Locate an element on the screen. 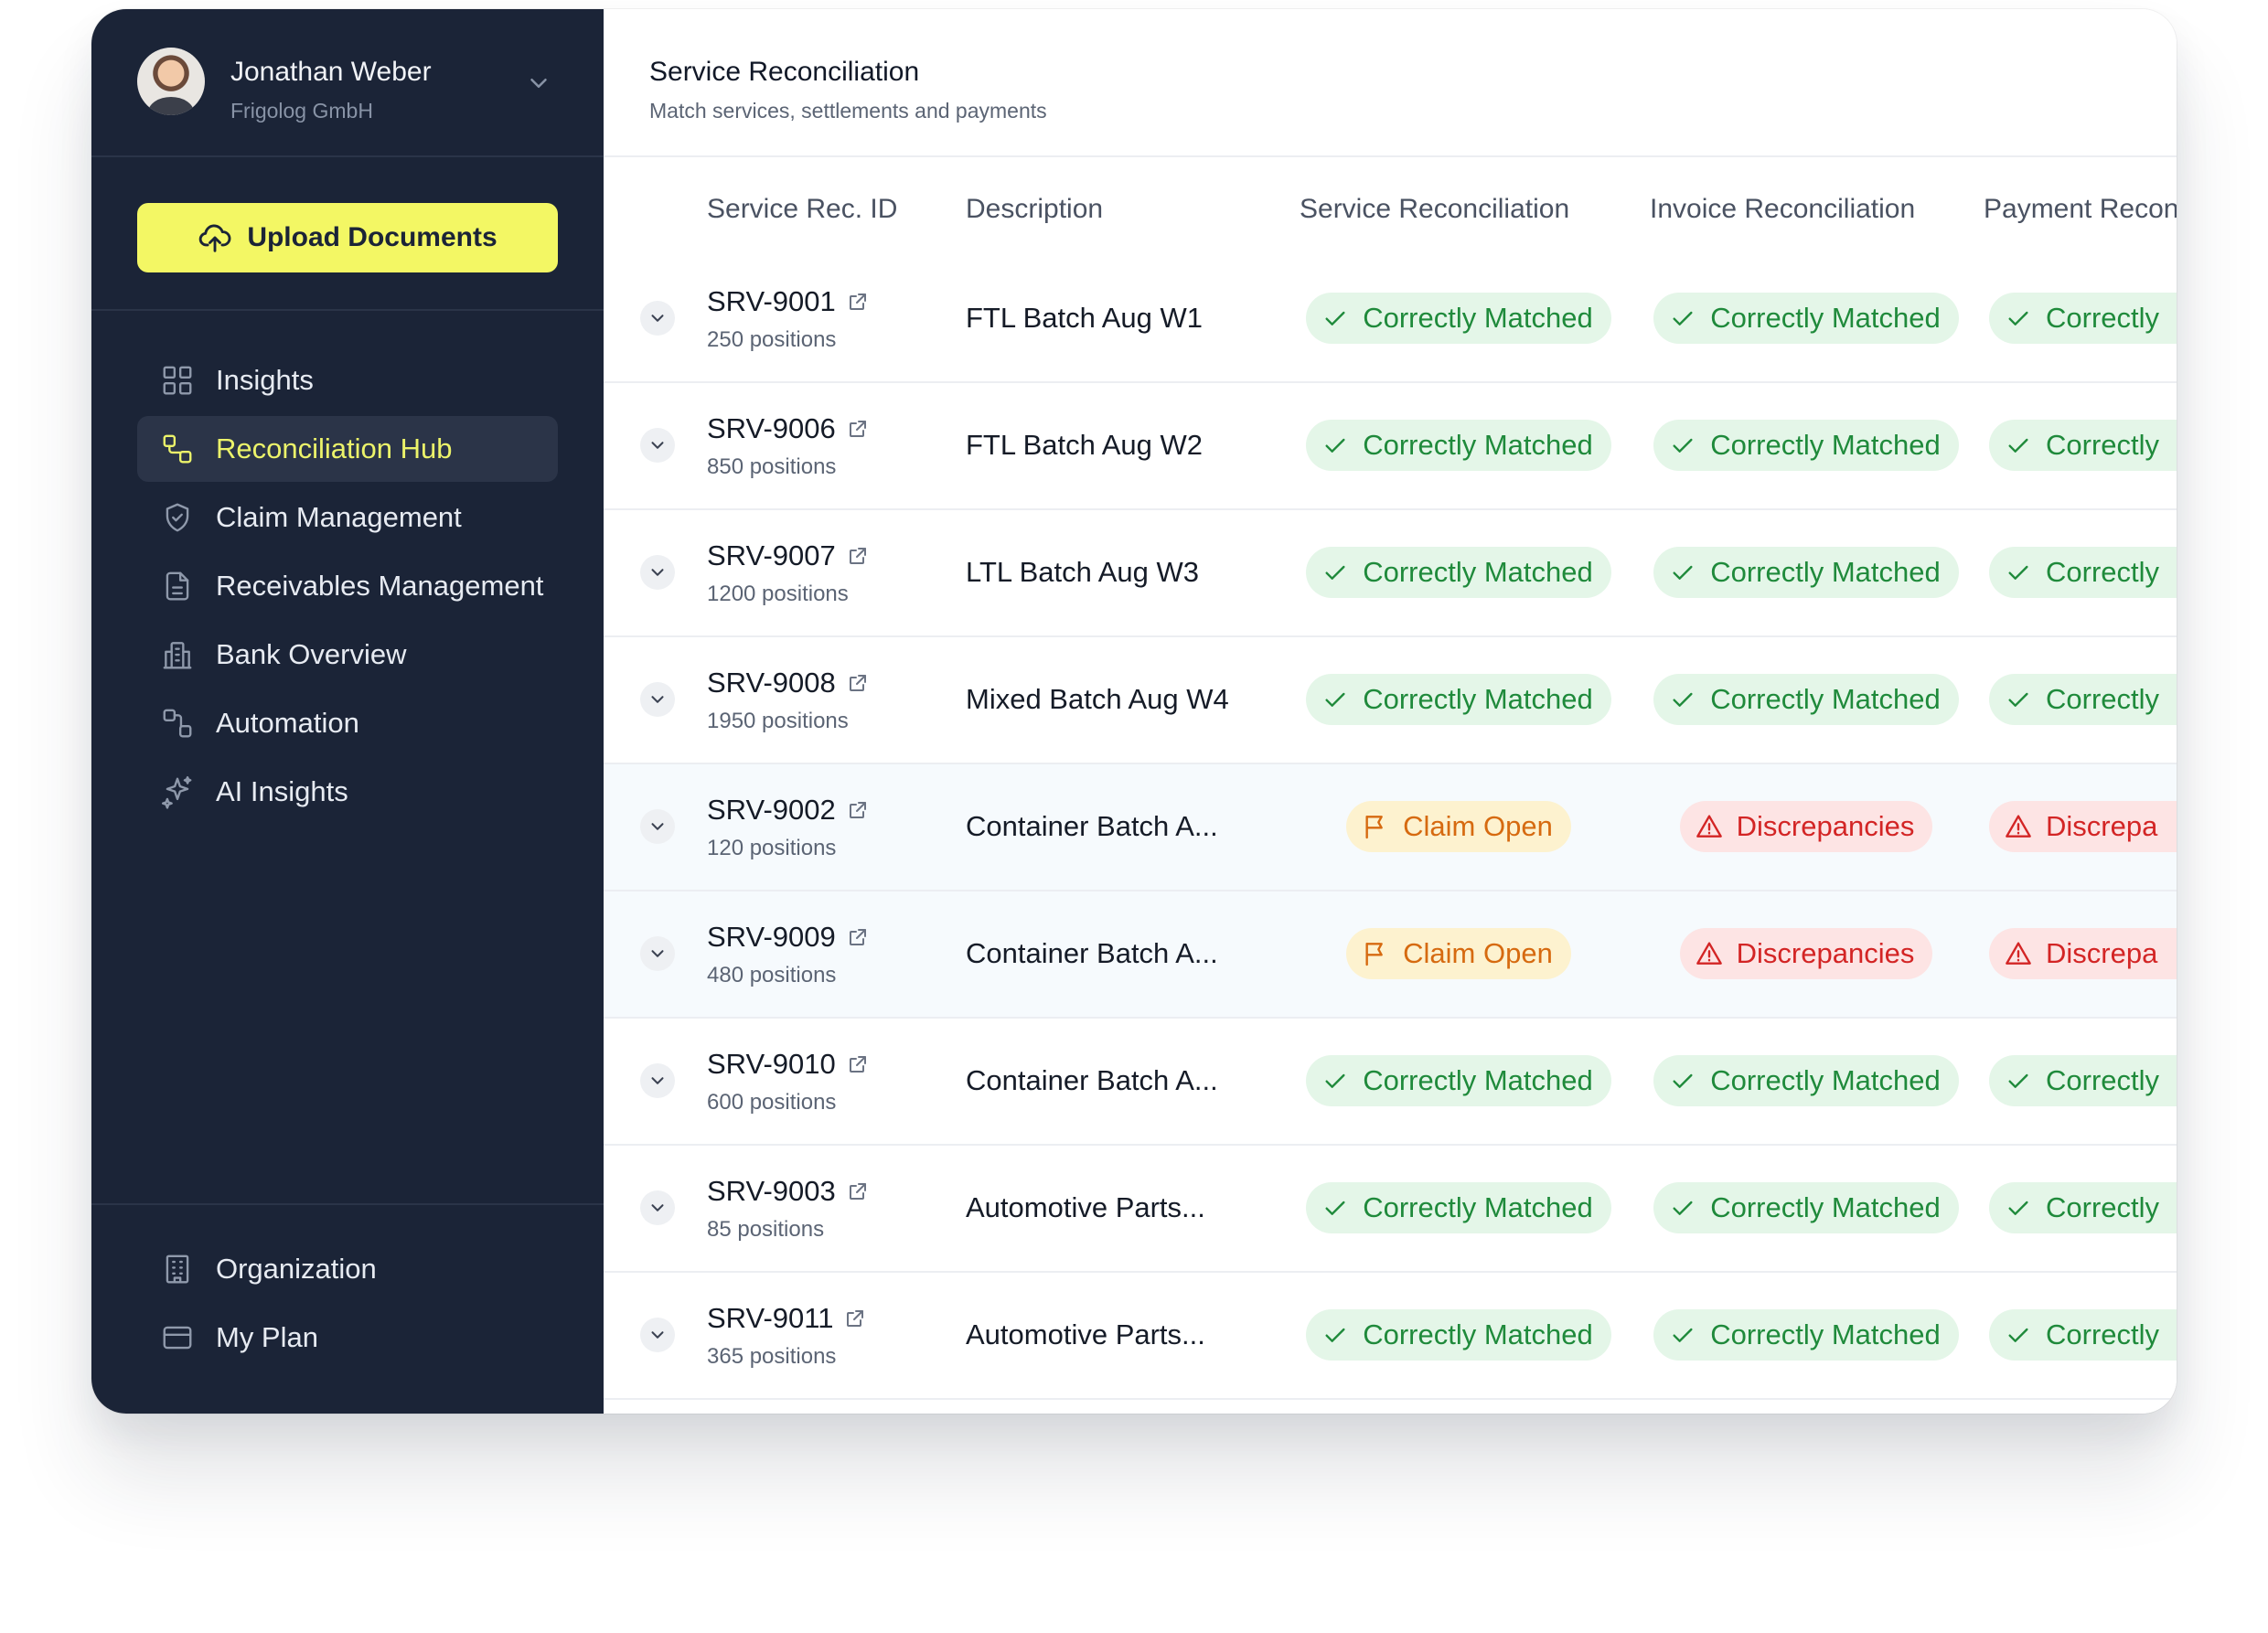 Image resolution: width=2268 pixels, height=1633 pixels. column-header-description: Description is located at coordinates (1035, 209).